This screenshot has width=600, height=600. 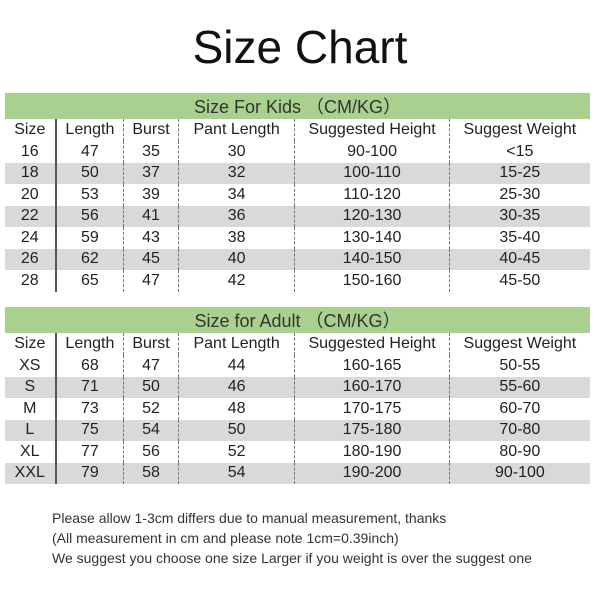 What do you see at coordinates (30, 408) in the screenshot?
I see `table-cell: M` at bounding box center [30, 408].